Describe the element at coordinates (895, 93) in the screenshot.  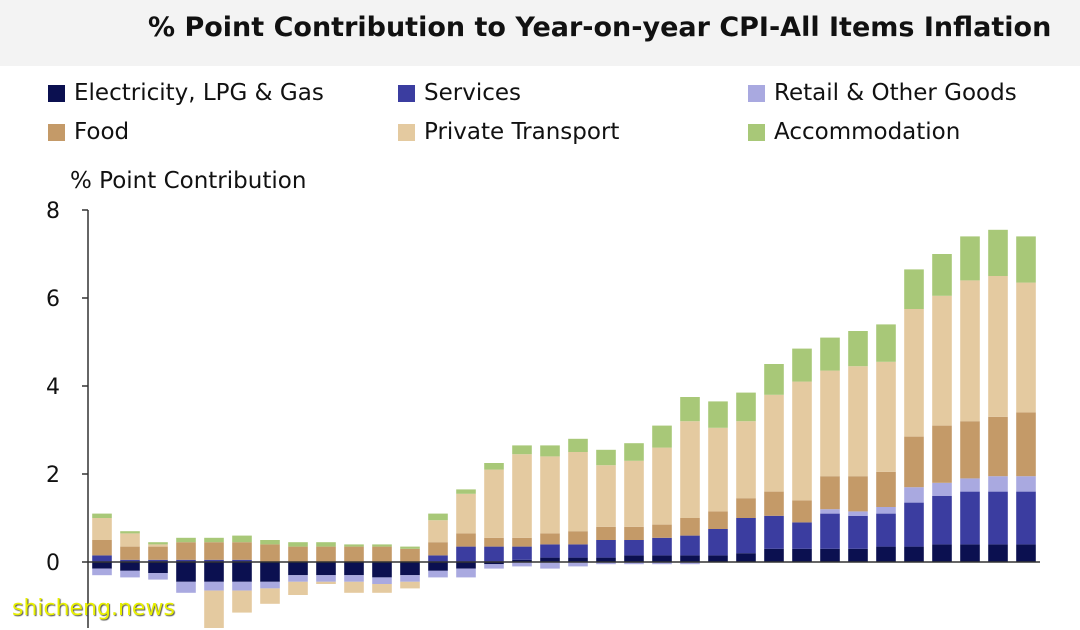
I see `legend-label-retail: Retail & Other Goods` at that location.